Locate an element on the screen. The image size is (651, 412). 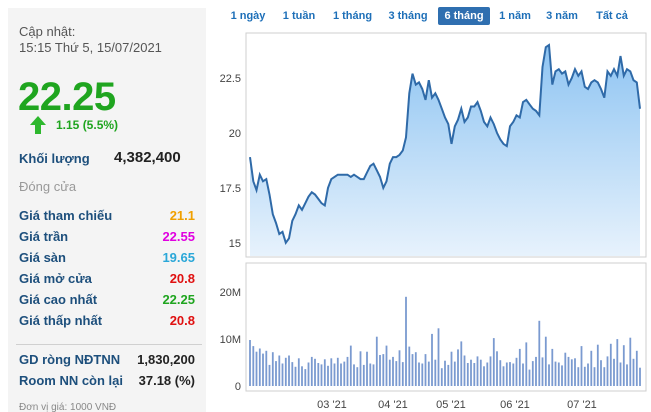
foreign-room: Room NN còn lại 37.18 (%) is located at coordinates (107, 382).